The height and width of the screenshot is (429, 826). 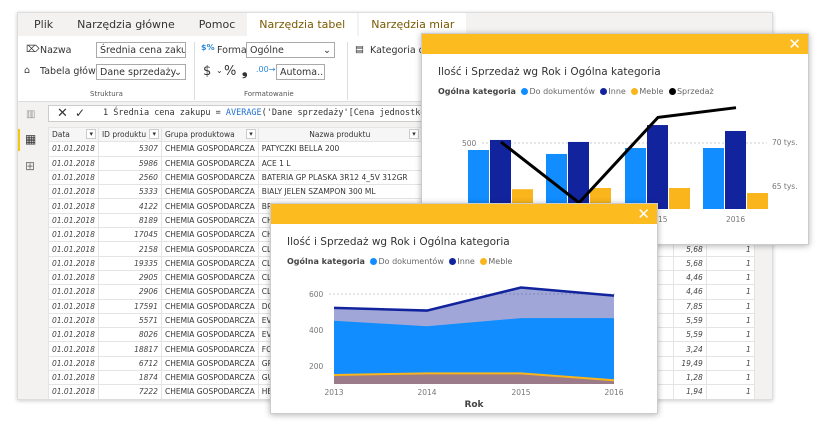 What do you see at coordinates (129, 320) in the screenshot?
I see `table-cell: 5571` at bounding box center [129, 320].